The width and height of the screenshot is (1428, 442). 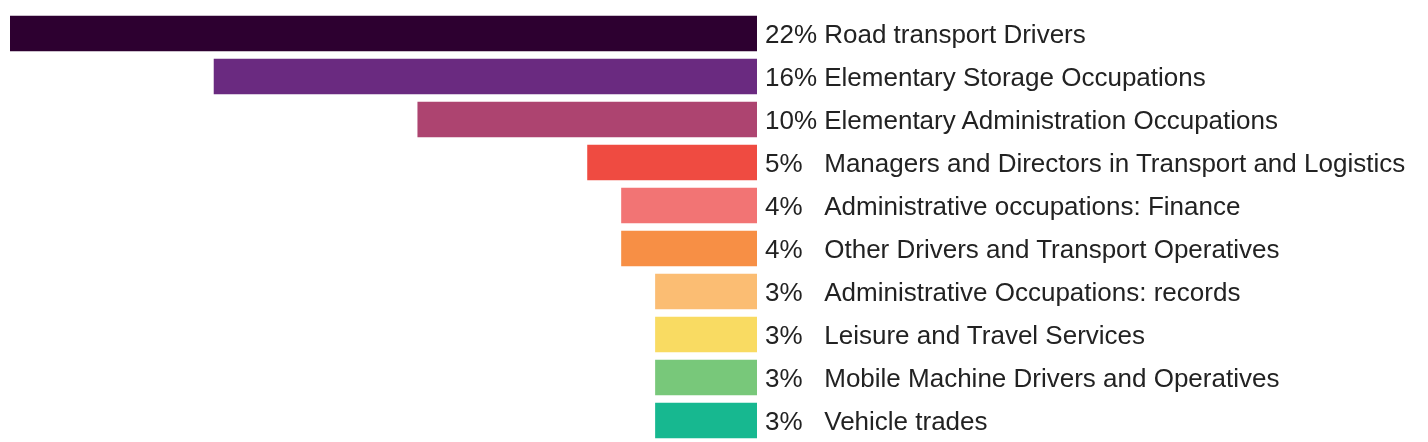 What do you see at coordinates (1052, 248) in the screenshot?
I see `y-tick-label: Other Drivers and Transport Operatives` at bounding box center [1052, 248].